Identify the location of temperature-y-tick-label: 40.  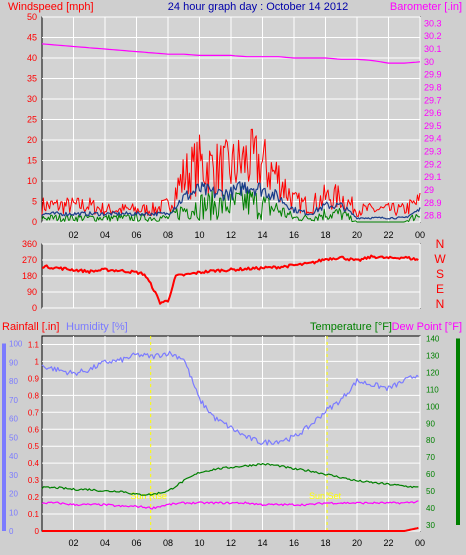
(430, 508).